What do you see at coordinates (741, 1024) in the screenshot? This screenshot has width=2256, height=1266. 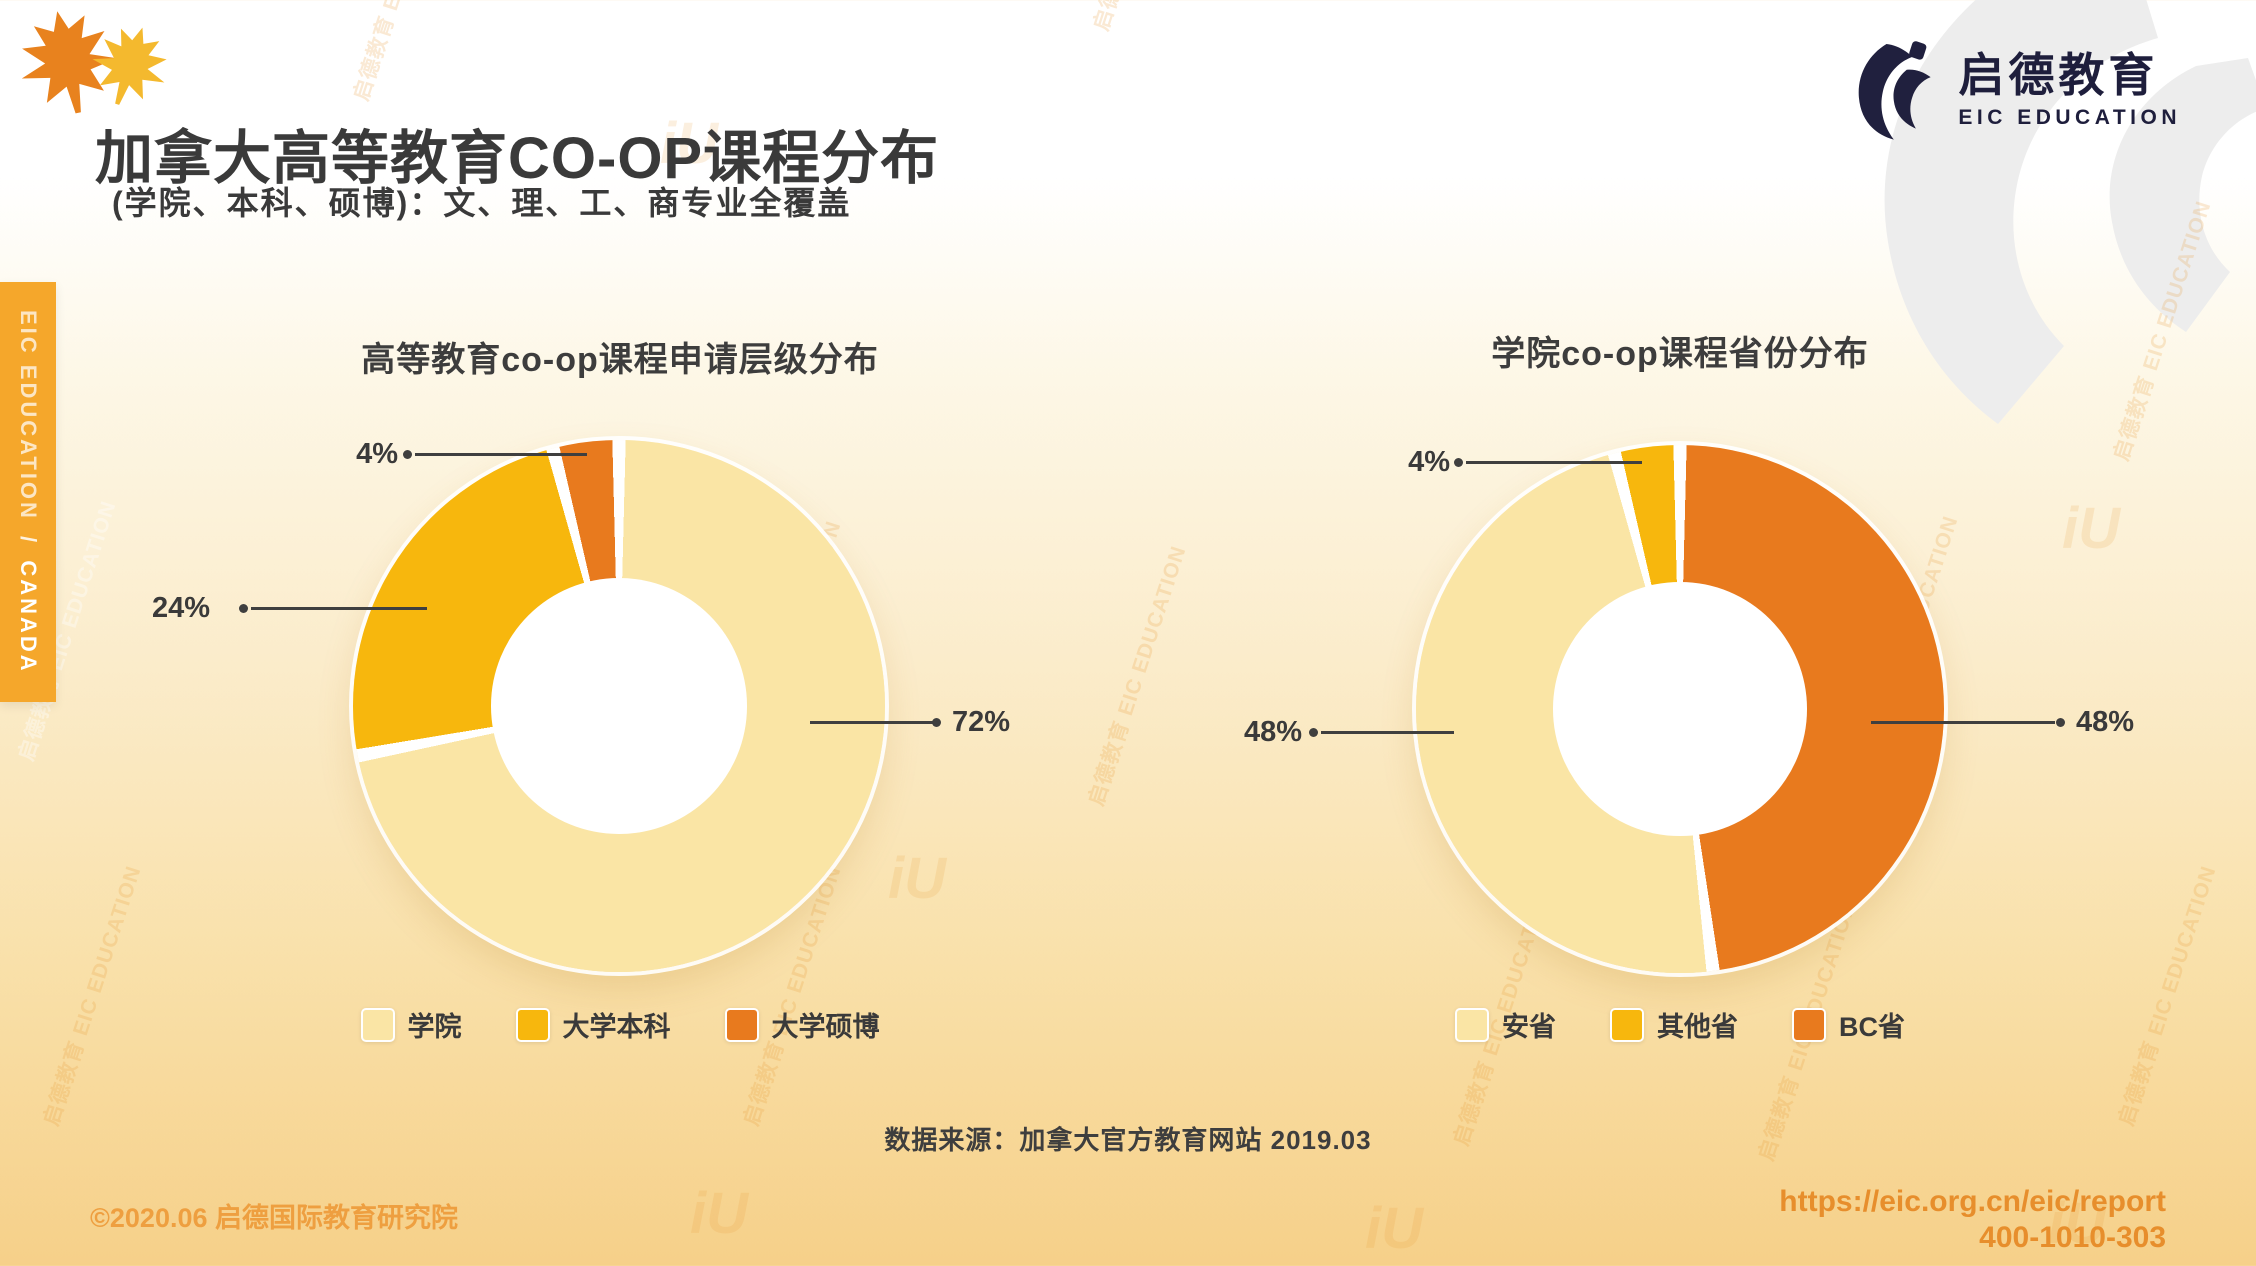 I see `legend-swatch-masters` at bounding box center [741, 1024].